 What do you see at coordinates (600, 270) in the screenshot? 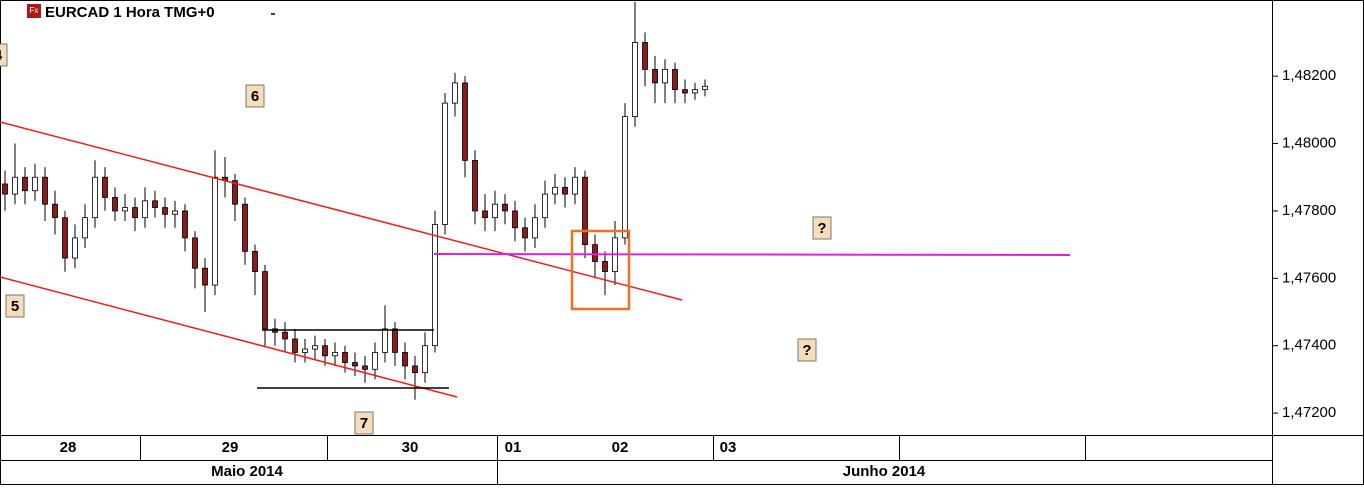
I see `highlight-box` at bounding box center [600, 270].